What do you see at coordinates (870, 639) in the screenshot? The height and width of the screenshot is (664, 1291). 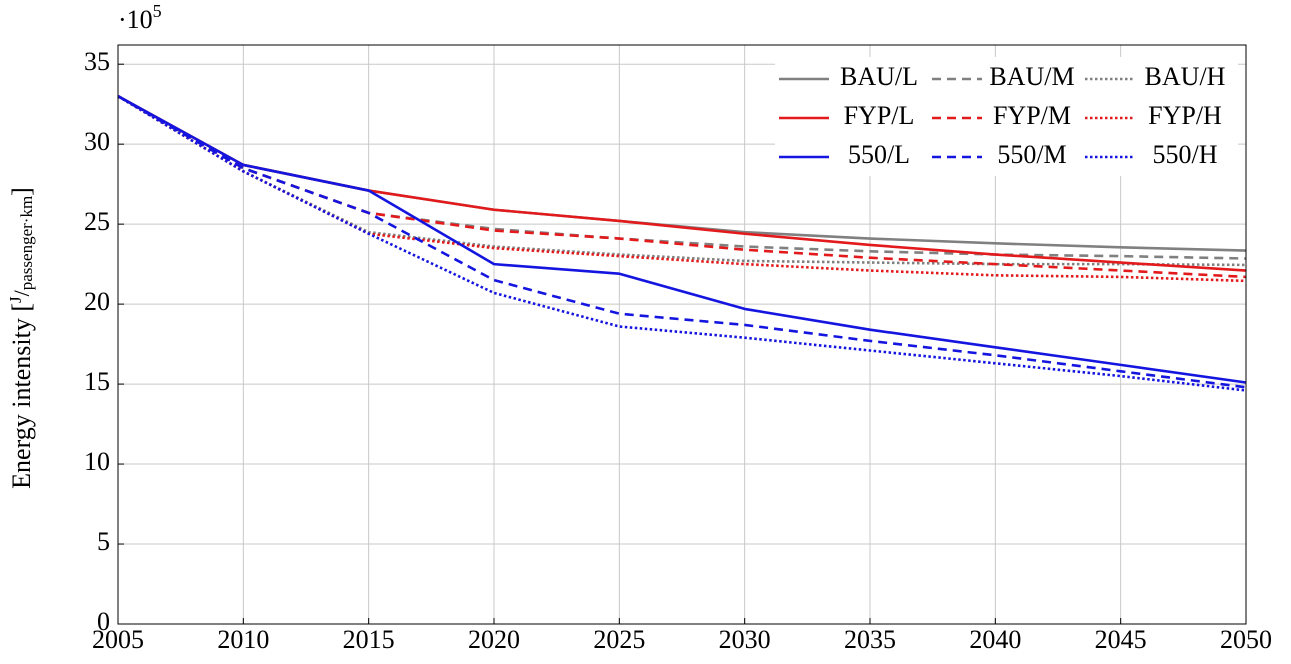 I see `x-tick-label: 2035` at bounding box center [870, 639].